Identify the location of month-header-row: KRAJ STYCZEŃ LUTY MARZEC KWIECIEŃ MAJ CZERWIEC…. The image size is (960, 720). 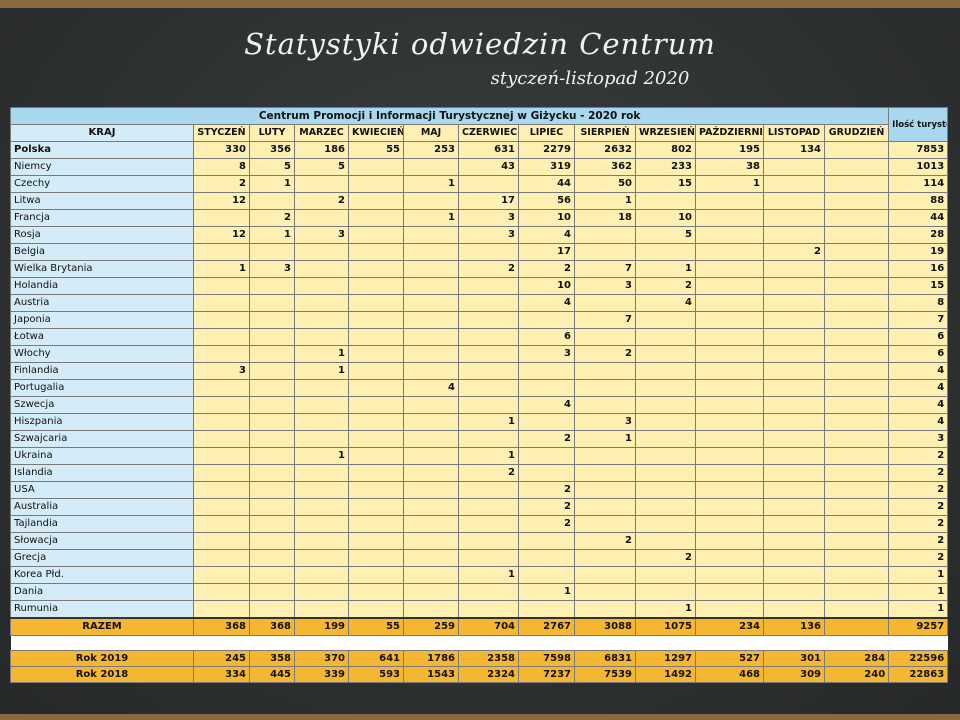
(479, 133).